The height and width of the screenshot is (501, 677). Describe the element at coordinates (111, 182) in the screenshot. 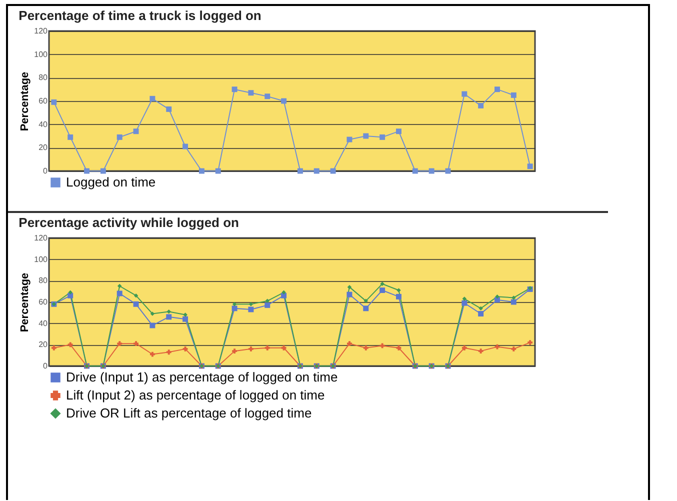

I see `legend-label: Logged on time` at that location.